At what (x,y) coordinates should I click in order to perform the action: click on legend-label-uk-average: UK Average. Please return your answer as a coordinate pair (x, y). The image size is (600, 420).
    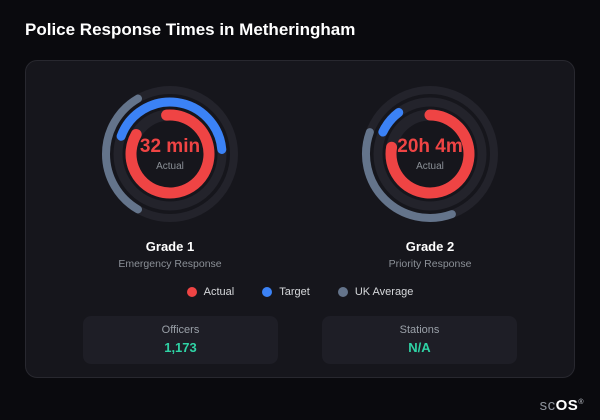
    Looking at the image, I should click on (384, 292).